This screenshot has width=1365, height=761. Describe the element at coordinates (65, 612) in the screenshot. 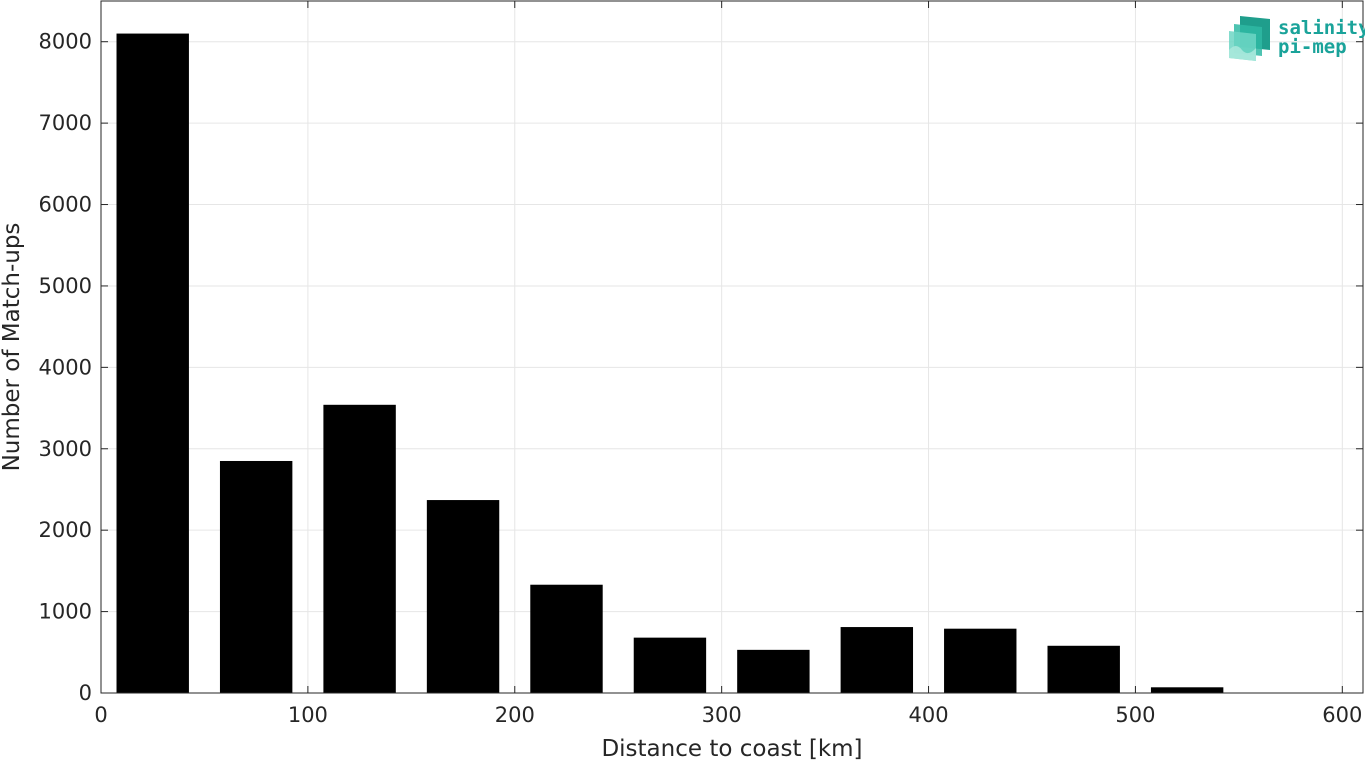

I see `y-tick-label: 1000` at that location.